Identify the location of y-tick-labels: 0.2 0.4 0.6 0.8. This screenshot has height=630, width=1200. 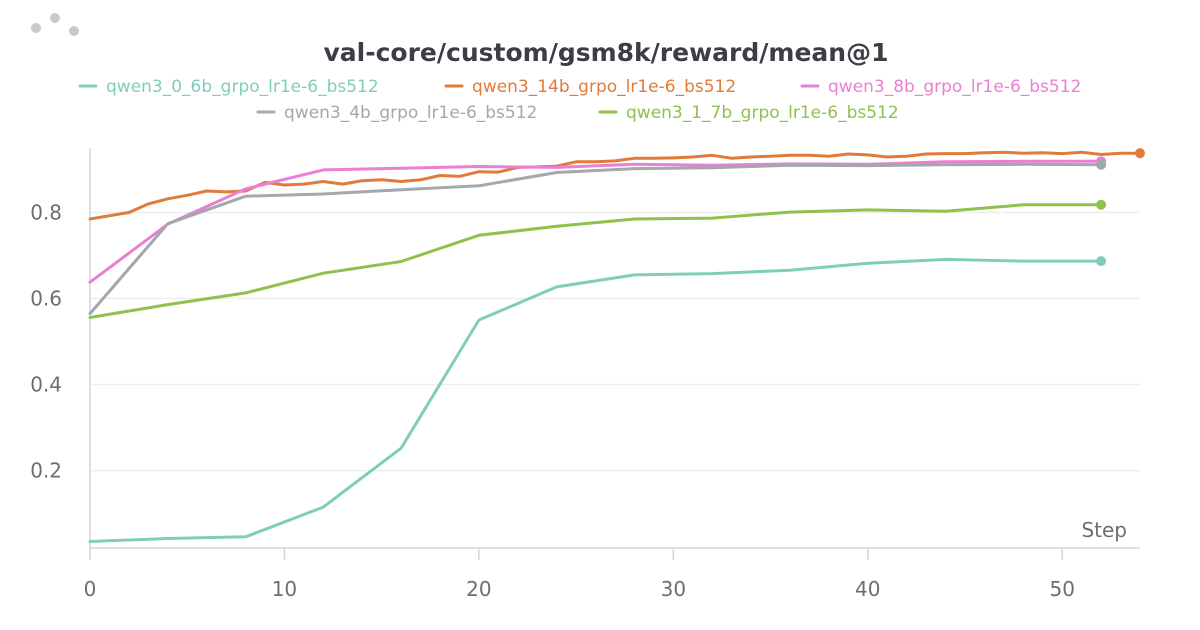
(46, 342).